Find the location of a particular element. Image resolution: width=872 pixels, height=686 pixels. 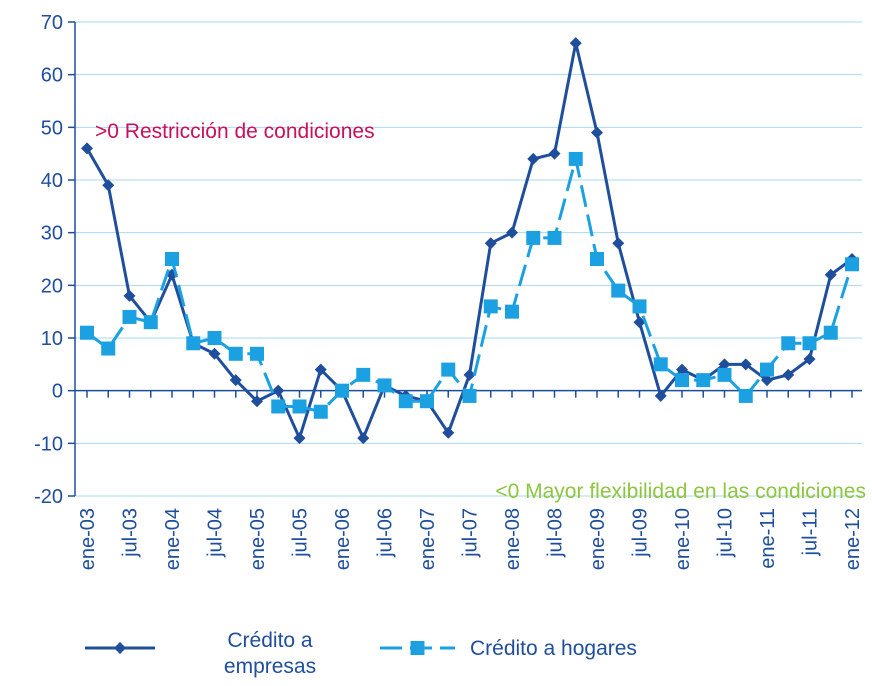

legend-label: Crédito a empresas is located at coordinates (270, 653).